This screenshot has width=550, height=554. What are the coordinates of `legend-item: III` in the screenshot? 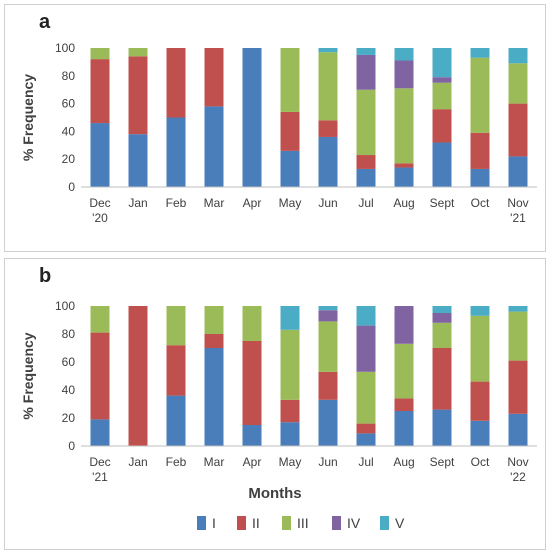 It's located at (295, 523).